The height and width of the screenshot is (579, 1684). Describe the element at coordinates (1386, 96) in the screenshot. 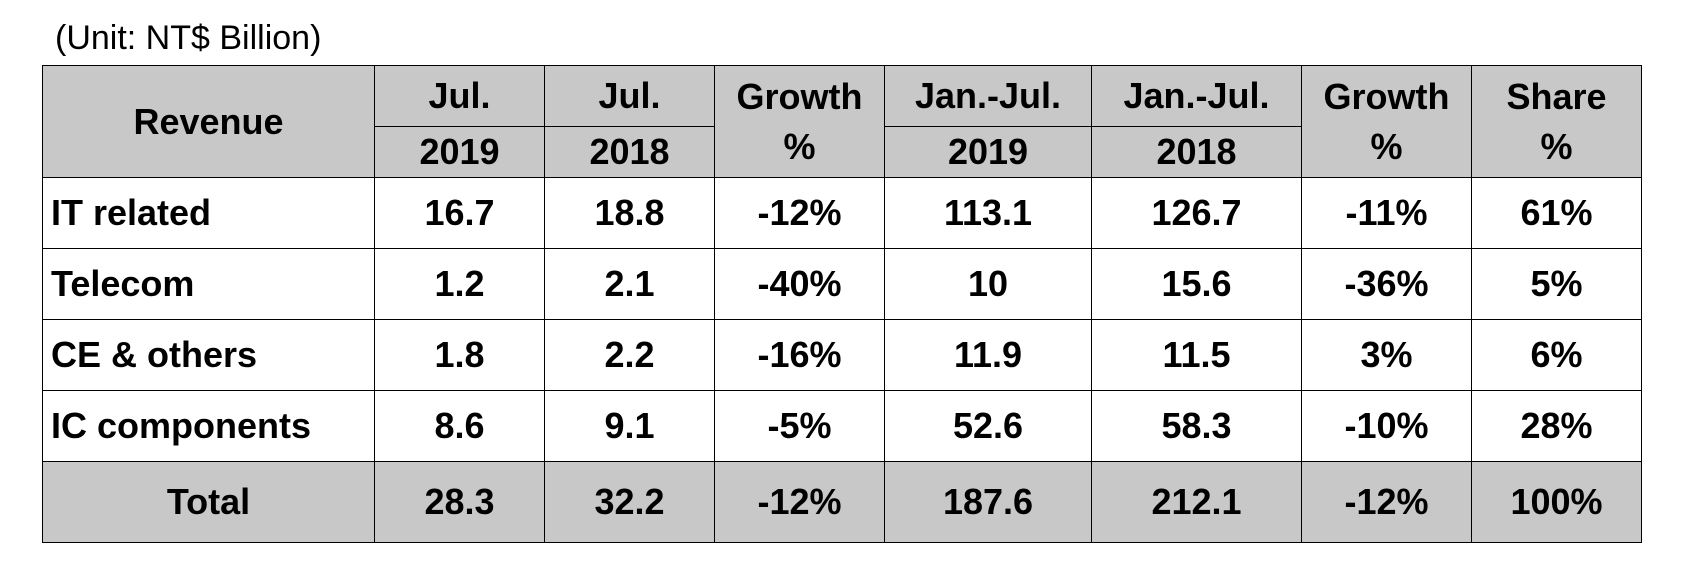

I see `header-growth-ytd-top: Growth` at that location.